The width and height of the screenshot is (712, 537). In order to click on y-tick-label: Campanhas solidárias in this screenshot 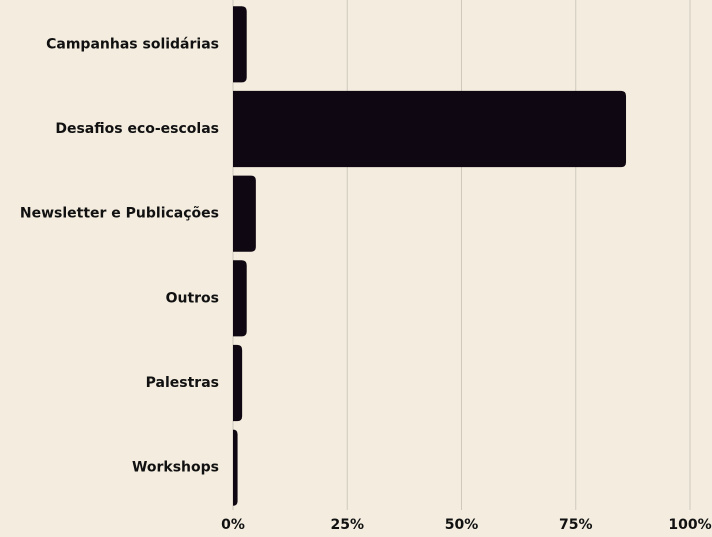, I will do `click(132, 44)`.